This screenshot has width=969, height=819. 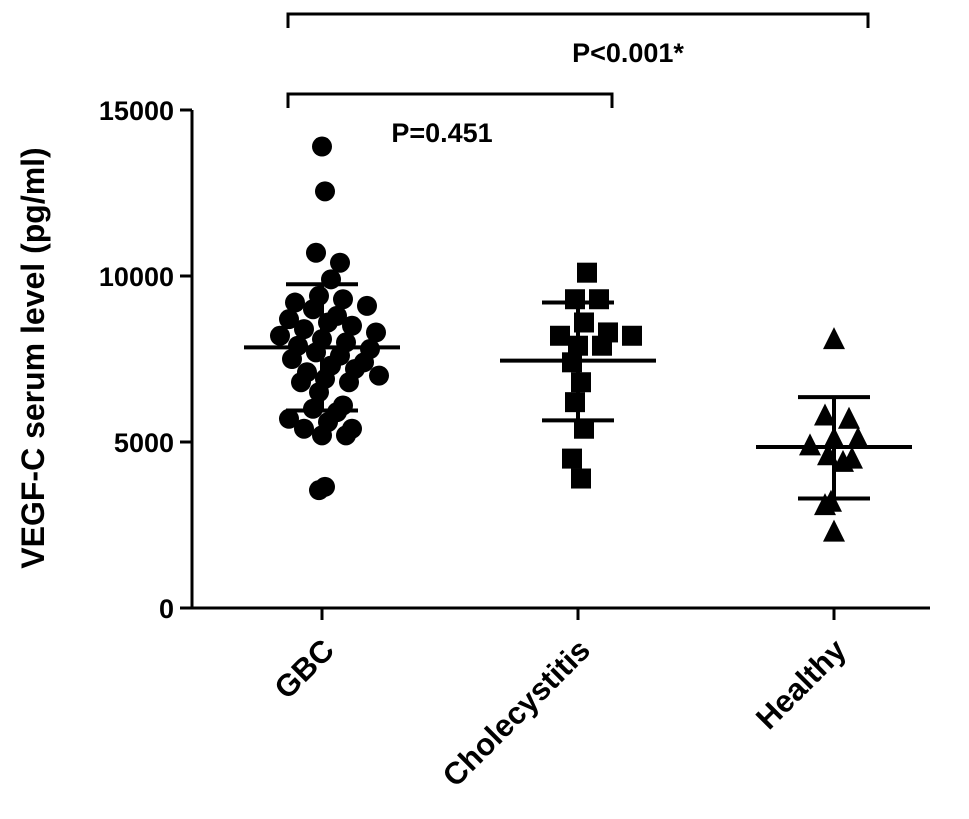 What do you see at coordinates (578, 80) in the screenshot?
I see `significance-annotations: P=0.451 P<0.001*` at bounding box center [578, 80].